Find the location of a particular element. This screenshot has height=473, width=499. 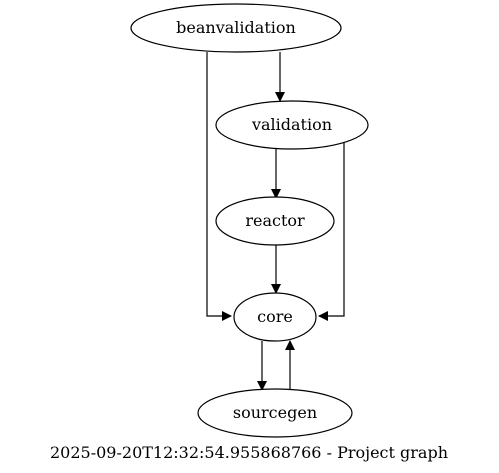

edge-beanvalidation-core is located at coordinates (219, 186).